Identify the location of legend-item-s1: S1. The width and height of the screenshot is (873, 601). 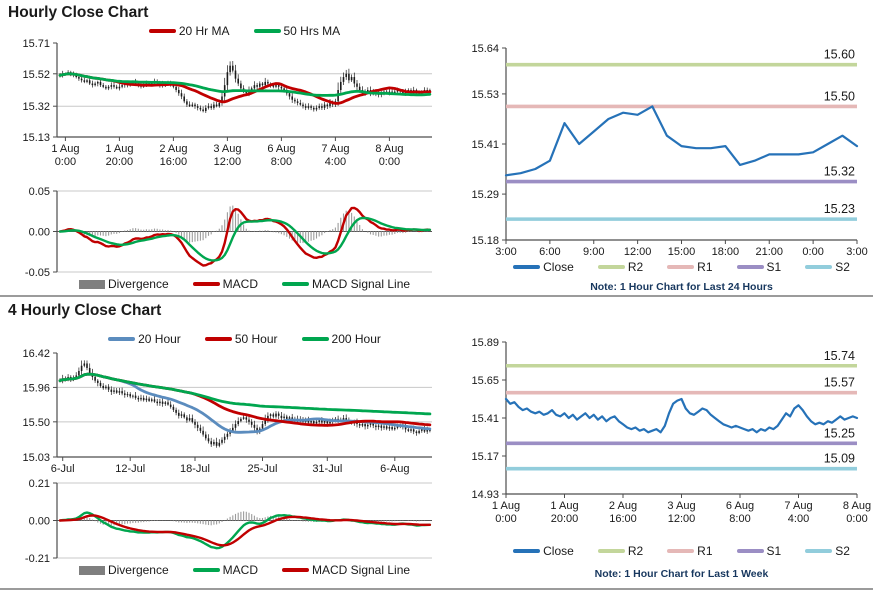
(759, 267).